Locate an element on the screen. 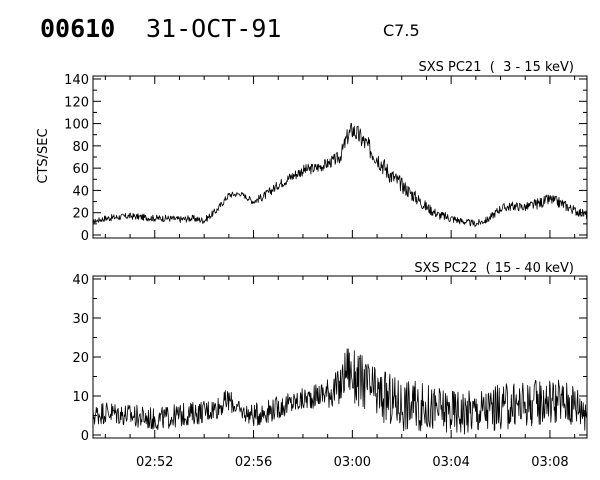  event-date: 31-OCT-91 is located at coordinates (214, 28).